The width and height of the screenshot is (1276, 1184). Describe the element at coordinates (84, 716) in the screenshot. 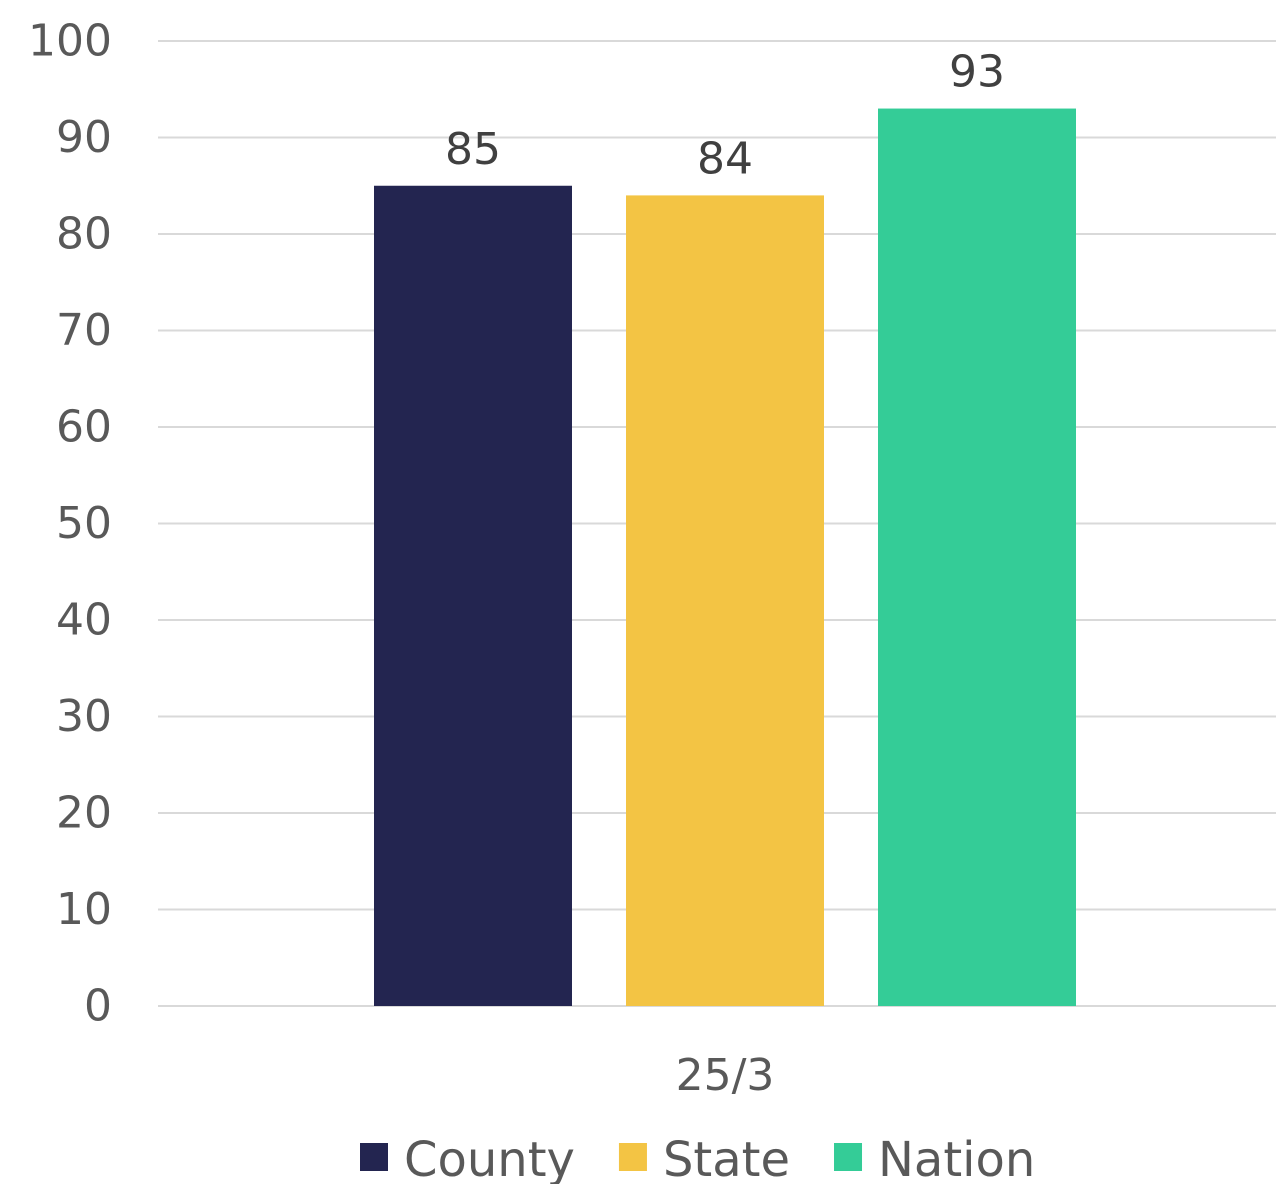

I see `y-tick-label-30: 30` at that location.